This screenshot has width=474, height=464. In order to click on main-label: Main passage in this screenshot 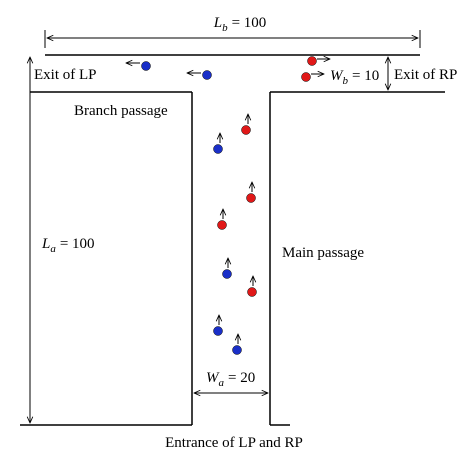, I will do `click(323, 253)`.